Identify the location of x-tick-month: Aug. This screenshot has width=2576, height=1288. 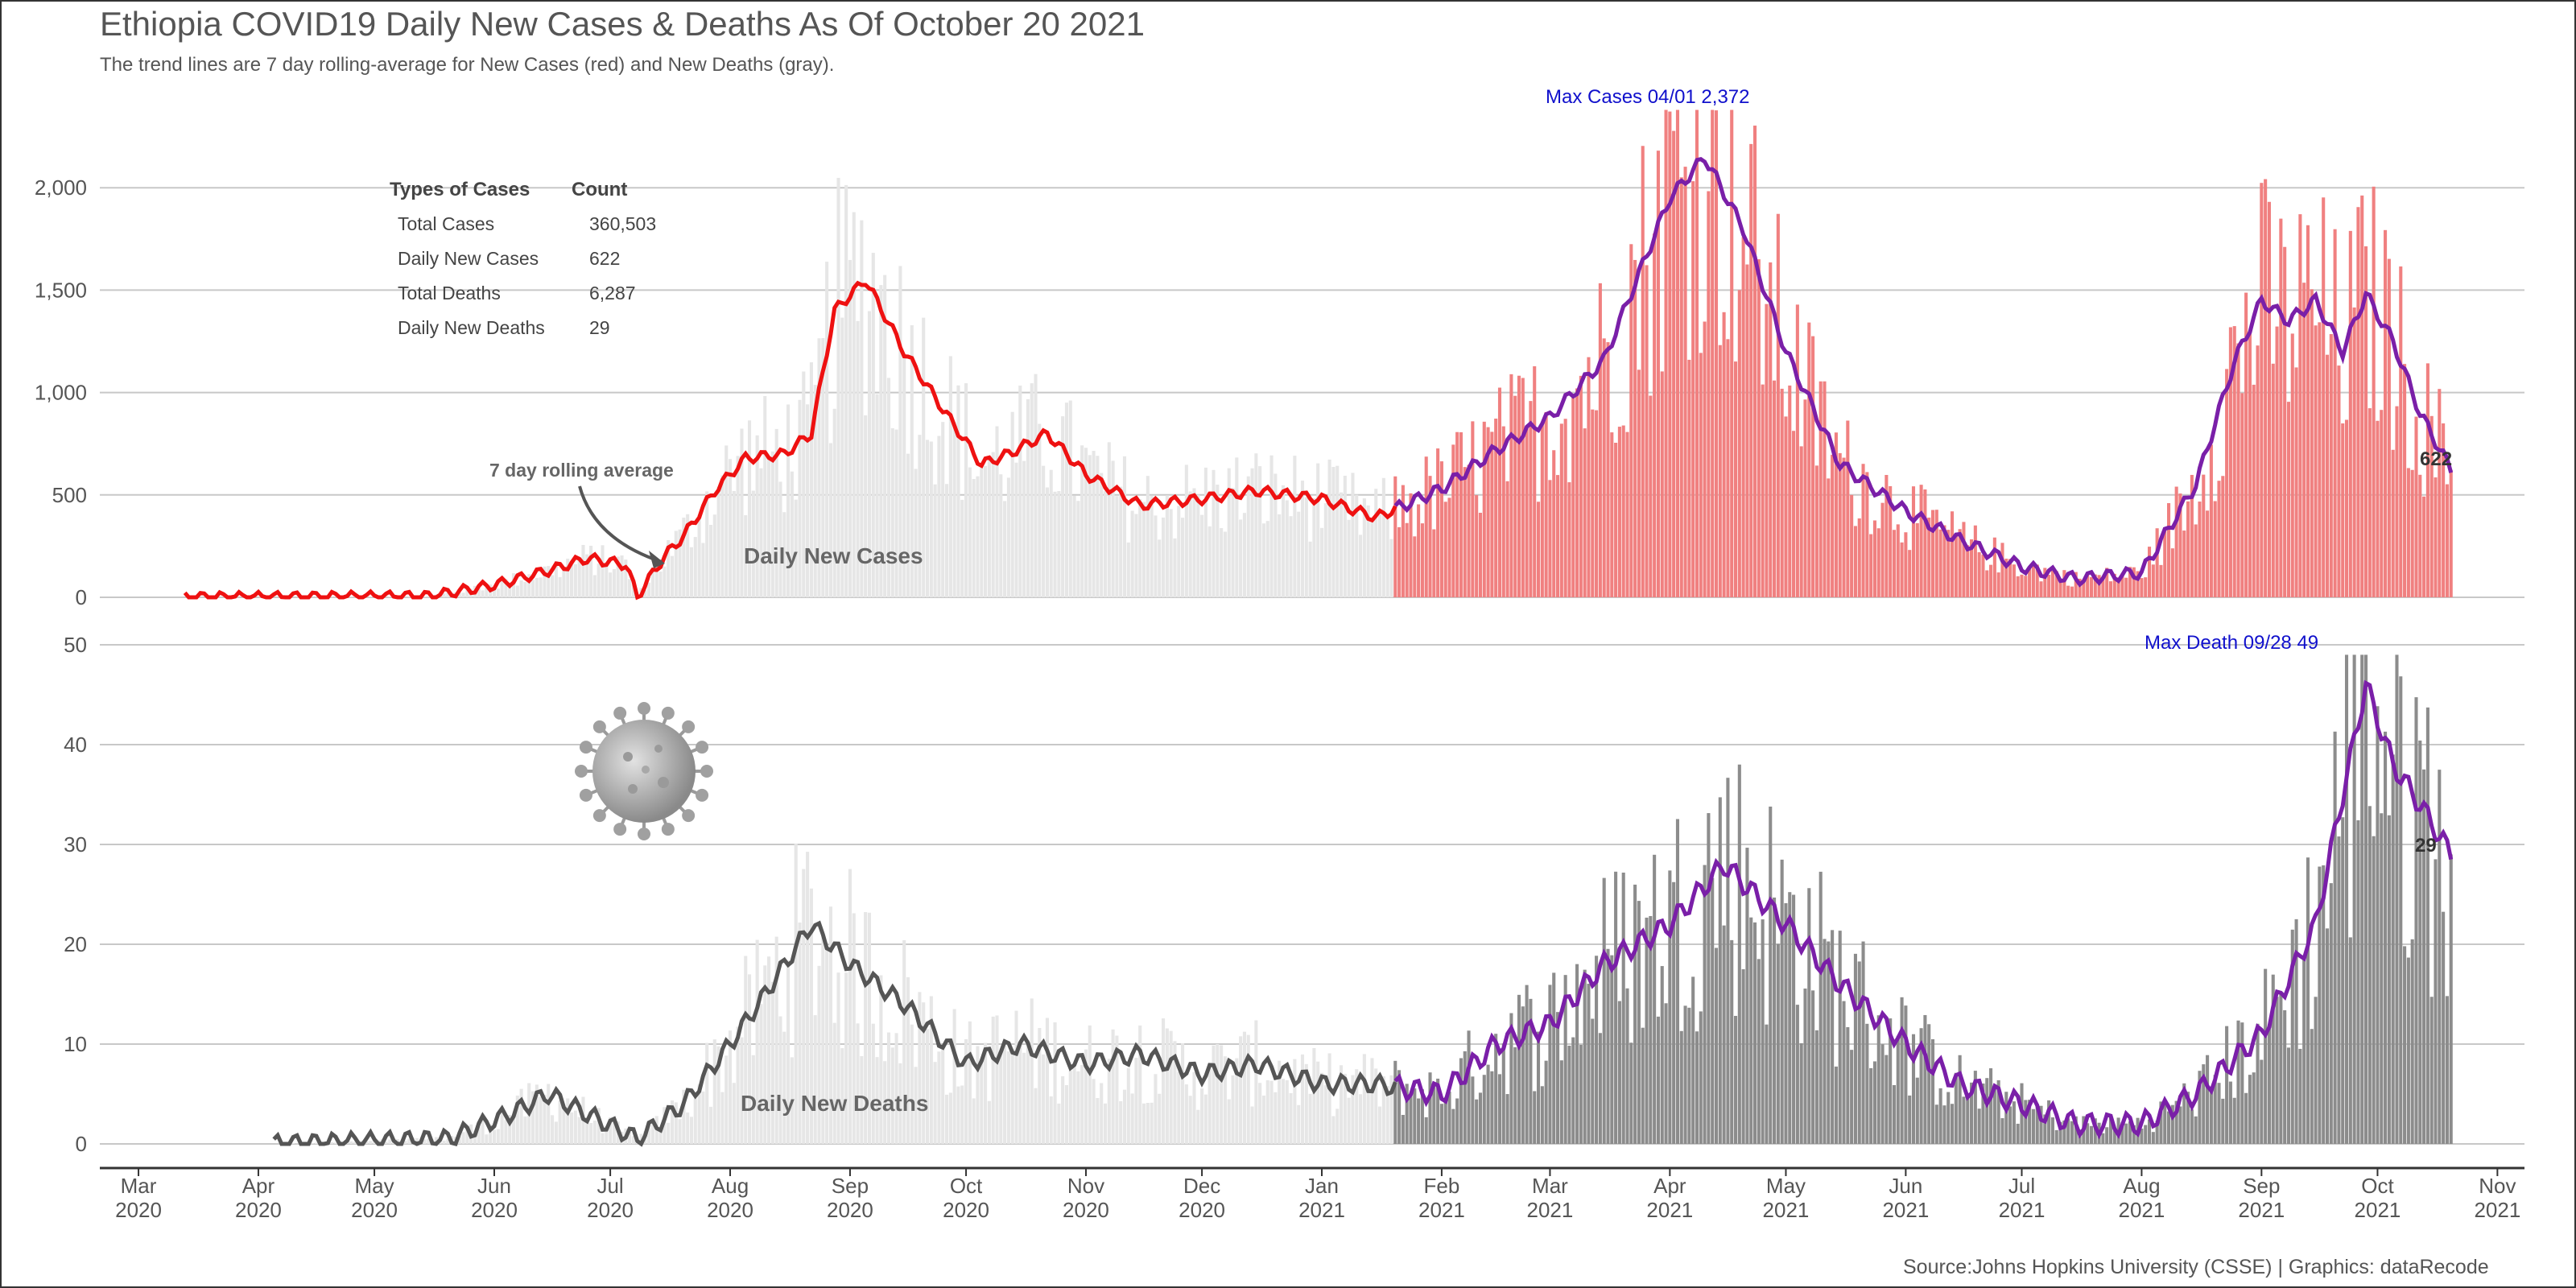
(2141, 1186).